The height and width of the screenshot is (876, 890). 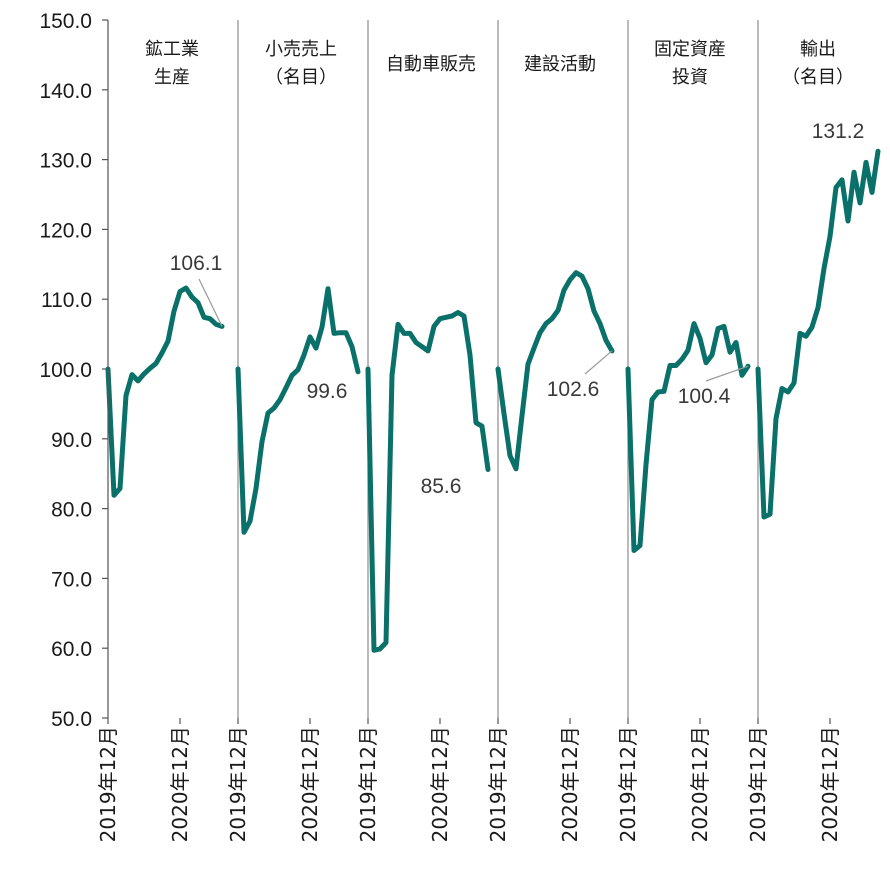 I want to click on end-value-label: 85.6, so click(x=441, y=486).